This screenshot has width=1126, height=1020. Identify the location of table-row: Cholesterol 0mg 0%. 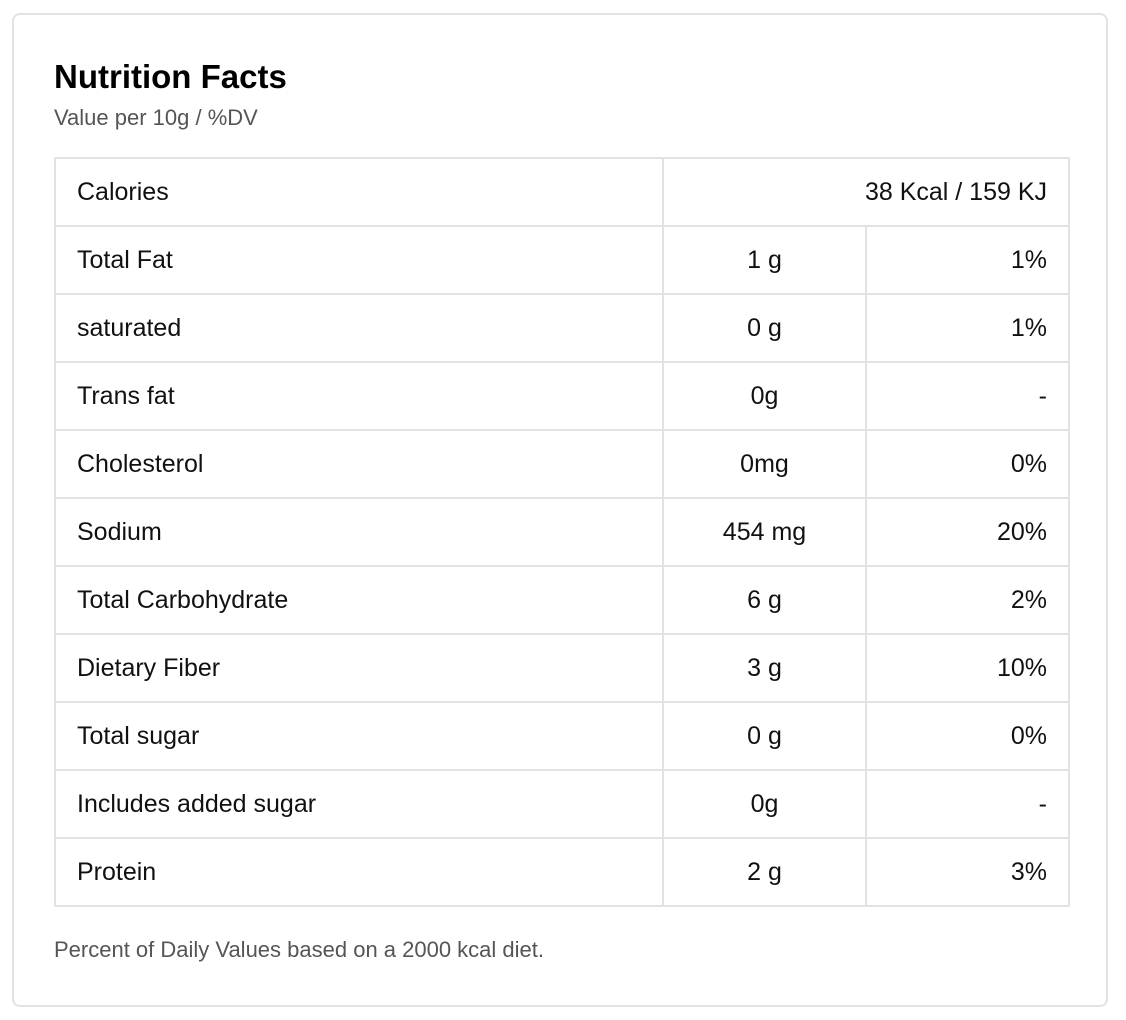
(562, 464).